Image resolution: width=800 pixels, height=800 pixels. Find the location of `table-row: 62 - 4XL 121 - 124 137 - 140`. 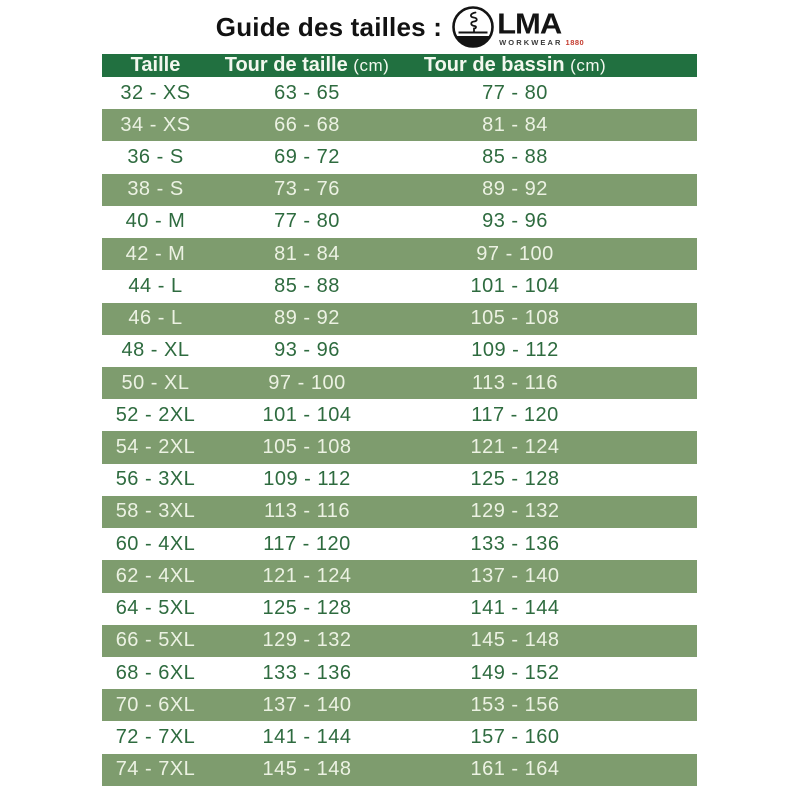

table-row: 62 - 4XL 121 - 124 137 - 140 is located at coordinates (399, 576).